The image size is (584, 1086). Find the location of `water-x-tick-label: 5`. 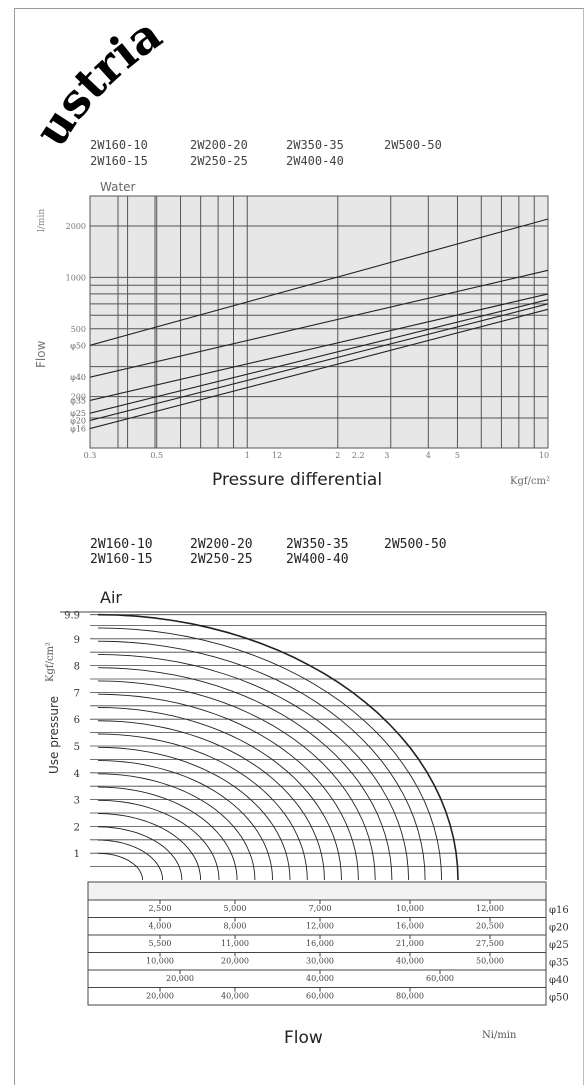

water-x-tick-label: 5 is located at coordinates (457, 455).